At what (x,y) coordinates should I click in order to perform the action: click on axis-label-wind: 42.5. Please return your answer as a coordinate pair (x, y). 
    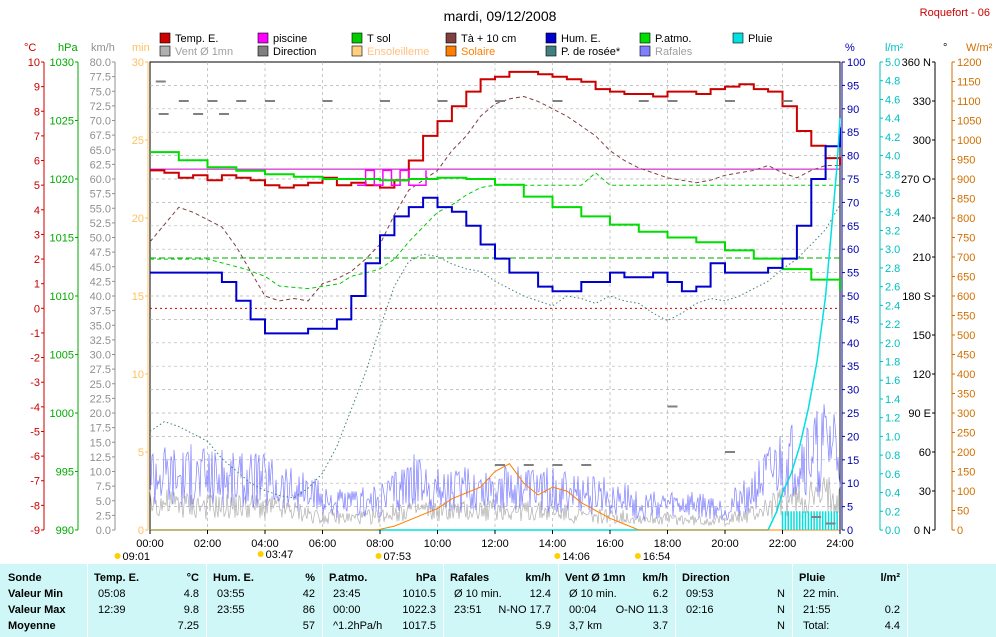
    Looking at the image, I should click on (100, 282).